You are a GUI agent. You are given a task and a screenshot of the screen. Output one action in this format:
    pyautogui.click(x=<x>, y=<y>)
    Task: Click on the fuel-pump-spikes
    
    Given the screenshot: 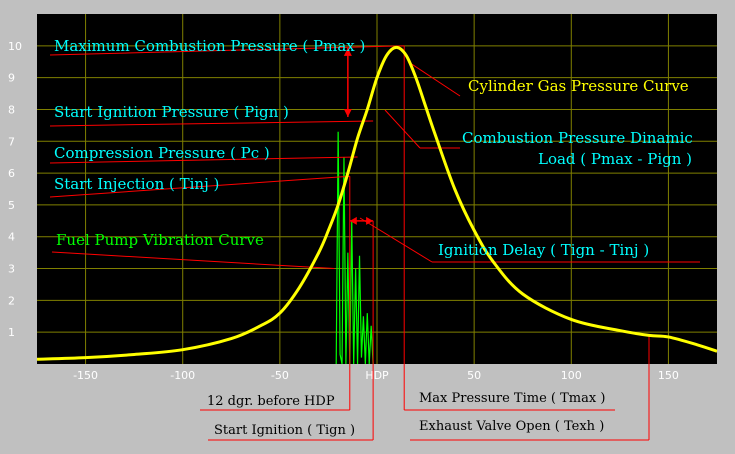 What is the action you would take?
    pyautogui.click(x=354, y=248)
    